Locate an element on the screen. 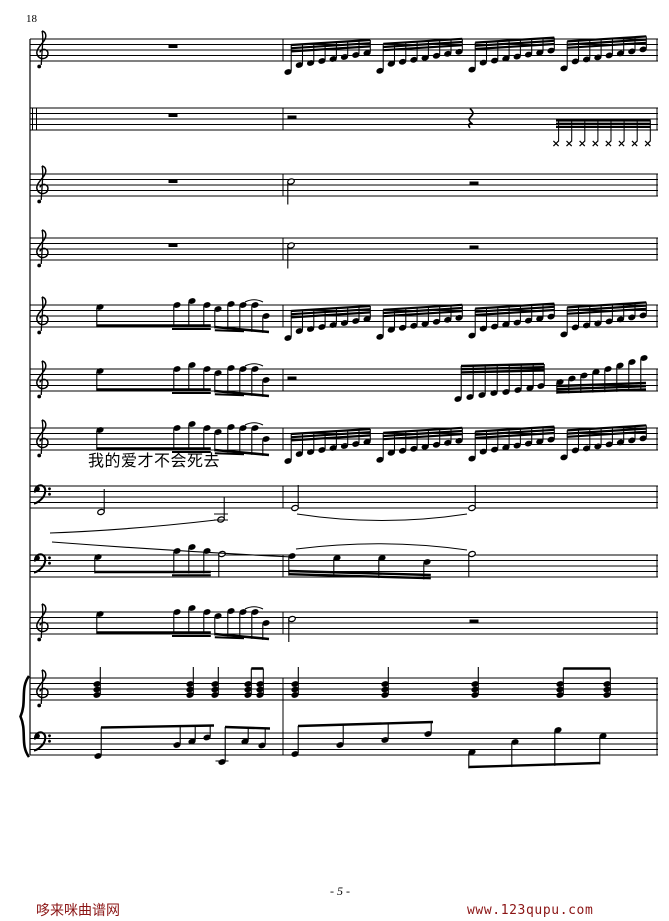  lyrics-line: 我的爱才不会死去 is located at coordinates (154, 460).